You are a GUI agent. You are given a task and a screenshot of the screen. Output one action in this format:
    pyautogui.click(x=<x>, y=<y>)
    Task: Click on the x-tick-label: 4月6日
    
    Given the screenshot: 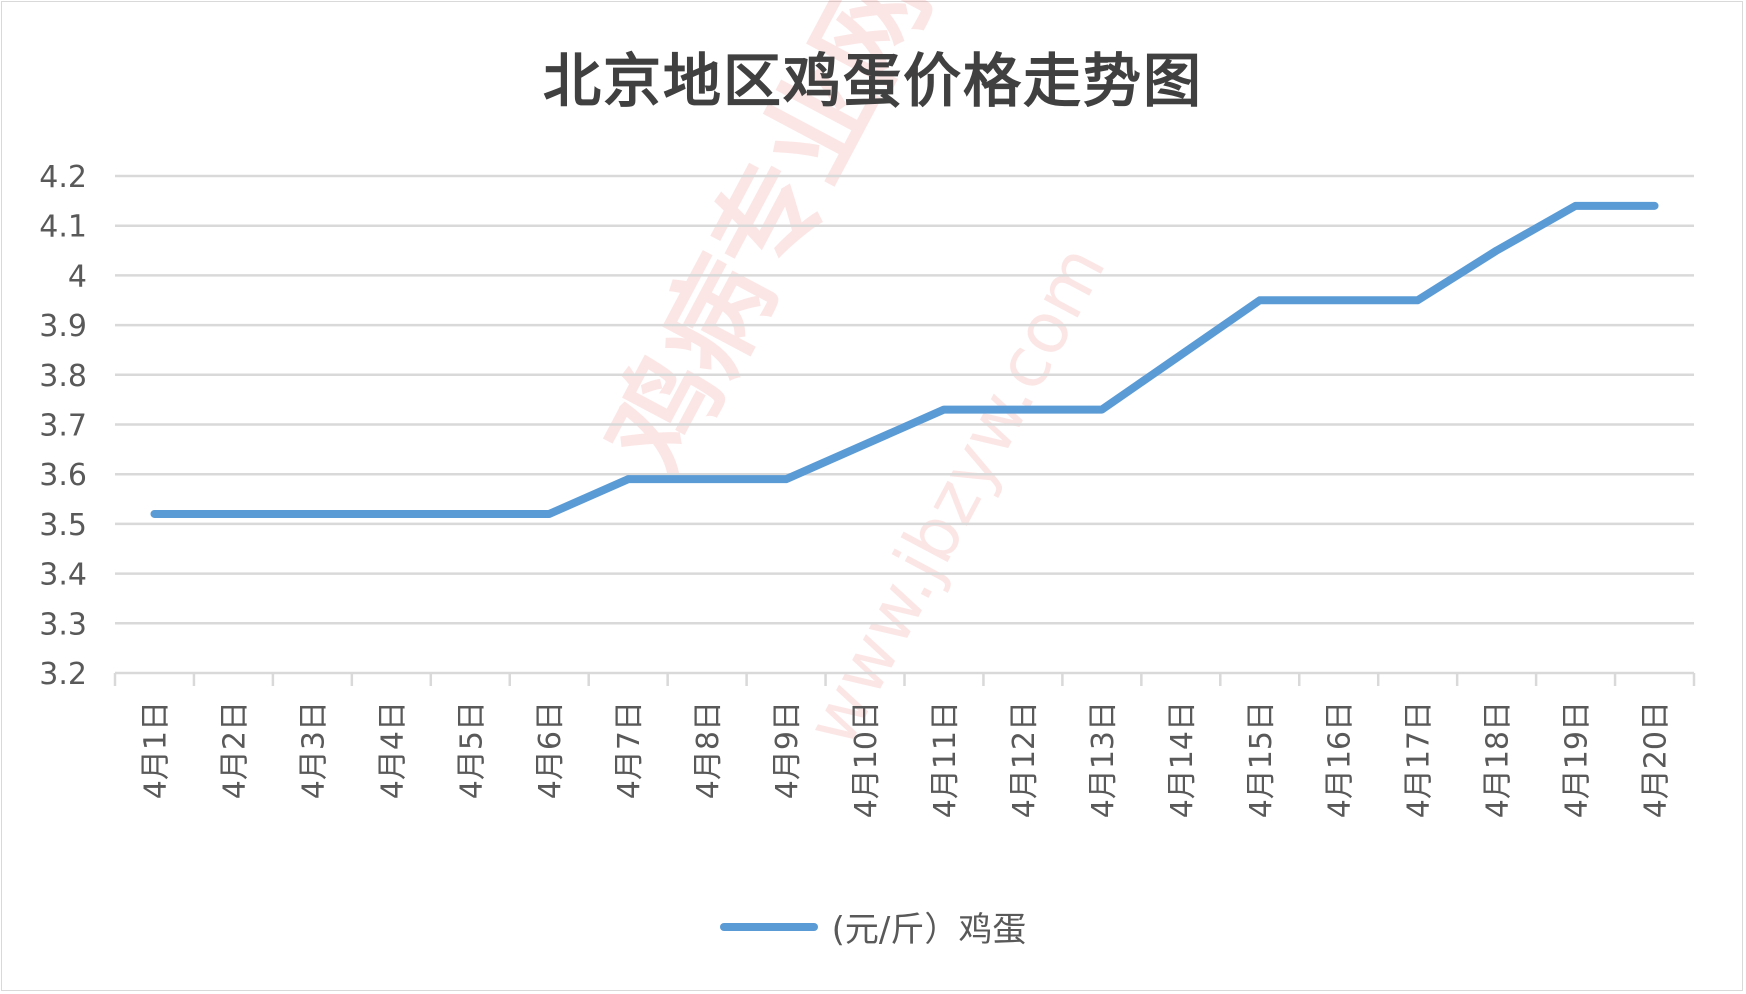 What is the action you would take?
    pyautogui.click(x=550, y=750)
    